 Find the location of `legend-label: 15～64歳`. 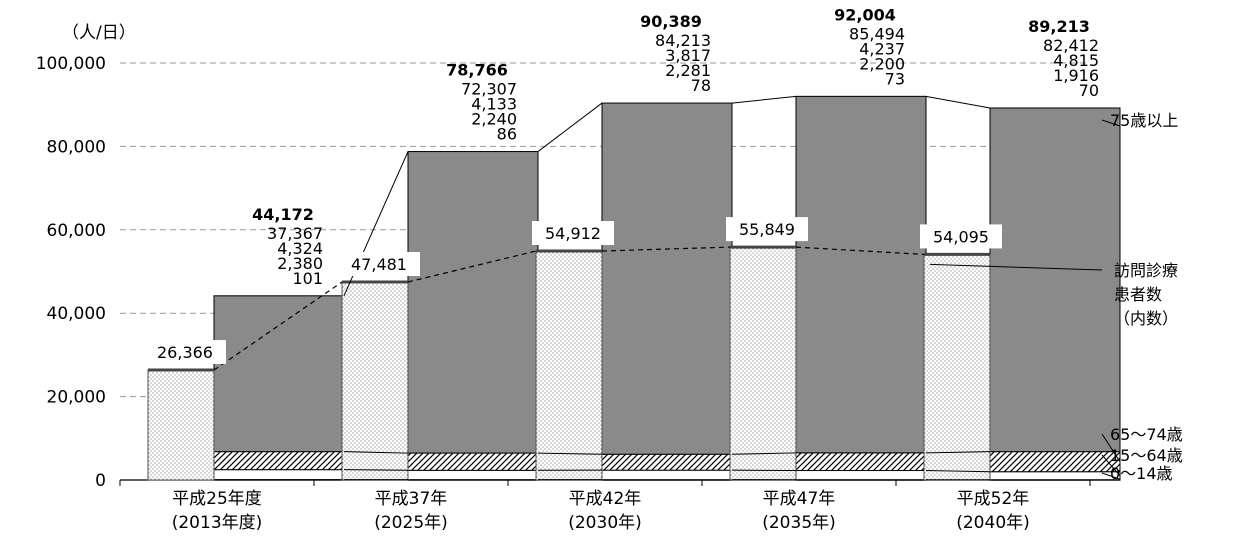

legend-label: 15～64歳 is located at coordinates (1146, 455).